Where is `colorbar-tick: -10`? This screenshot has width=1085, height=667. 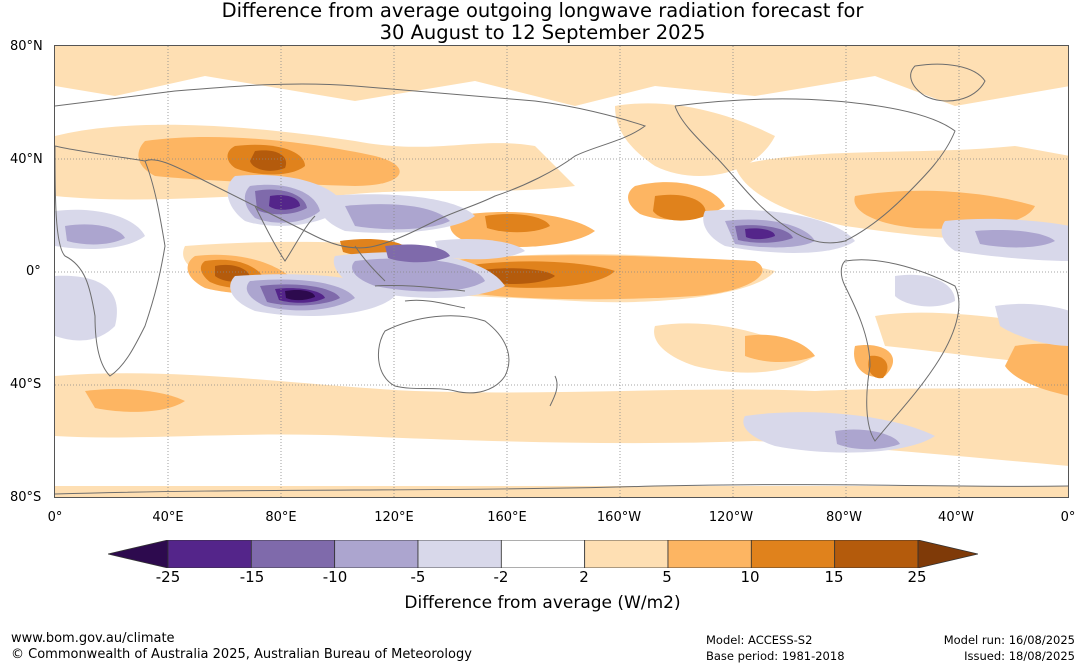 colorbar-tick: -10 is located at coordinates (335, 577).